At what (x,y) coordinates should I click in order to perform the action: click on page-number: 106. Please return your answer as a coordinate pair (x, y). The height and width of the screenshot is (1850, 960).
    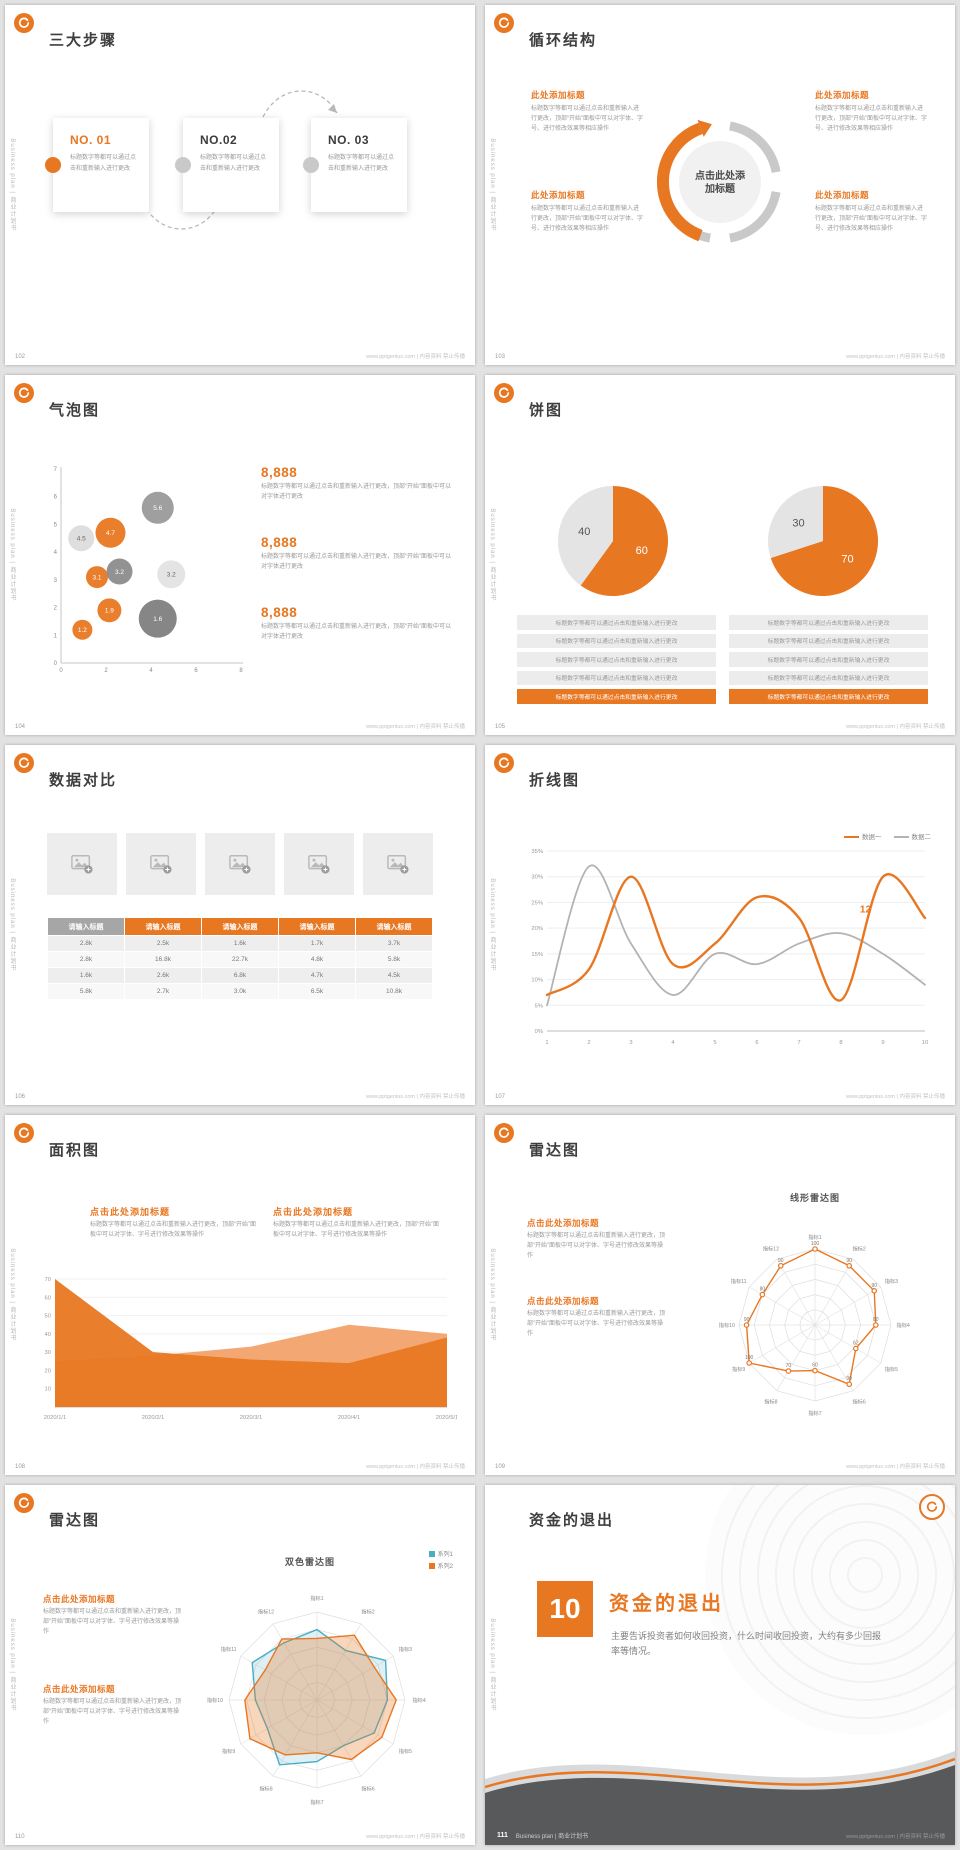
    Looking at the image, I should click on (20, 1097).